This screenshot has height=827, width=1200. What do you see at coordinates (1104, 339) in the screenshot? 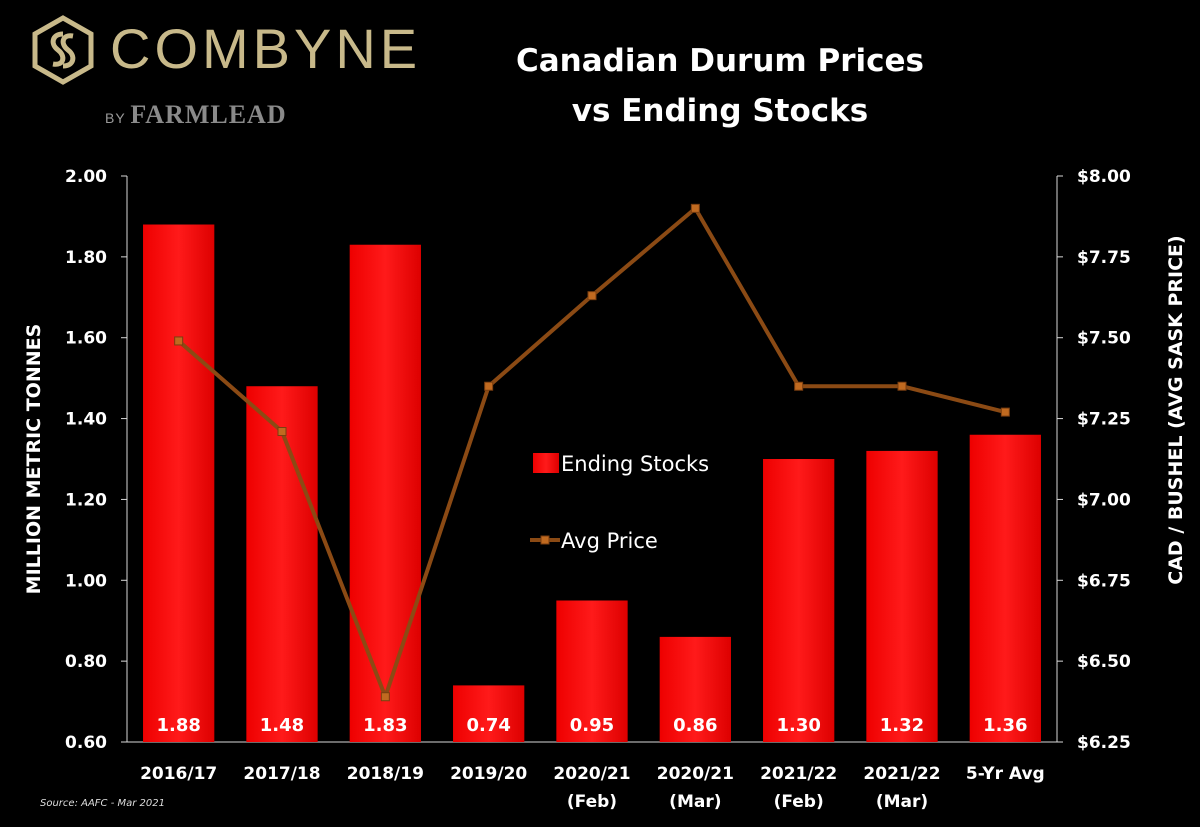
I see `right-tick-label: $7.50` at bounding box center [1104, 339].